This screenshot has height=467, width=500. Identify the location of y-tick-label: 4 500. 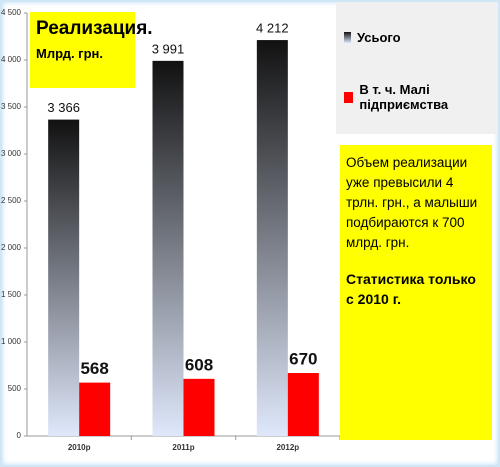
(11, 12).